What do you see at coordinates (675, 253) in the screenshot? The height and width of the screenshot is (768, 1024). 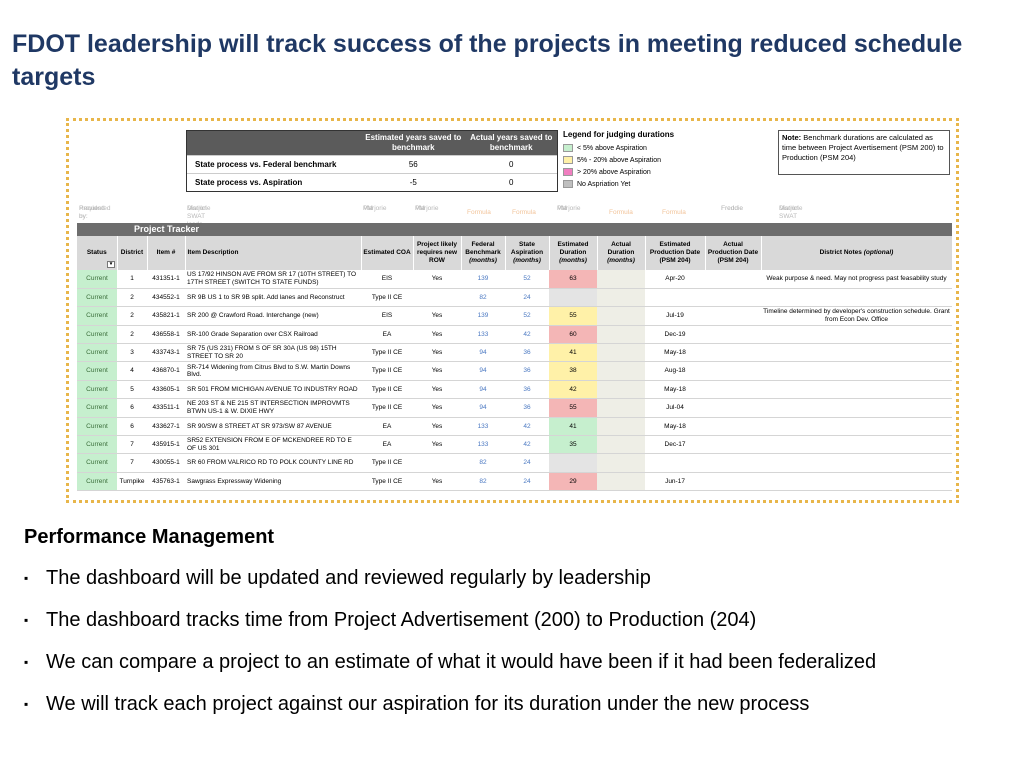 I see `col-est-date: Estimated Production Date (PSM 204)` at bounding box center [675, 253].